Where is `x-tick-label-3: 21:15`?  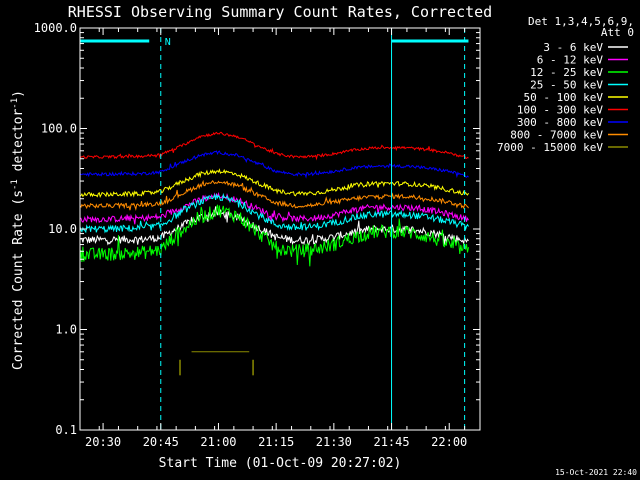 x-tick-label-3: 21:15 is located at coordinates (276, 442).